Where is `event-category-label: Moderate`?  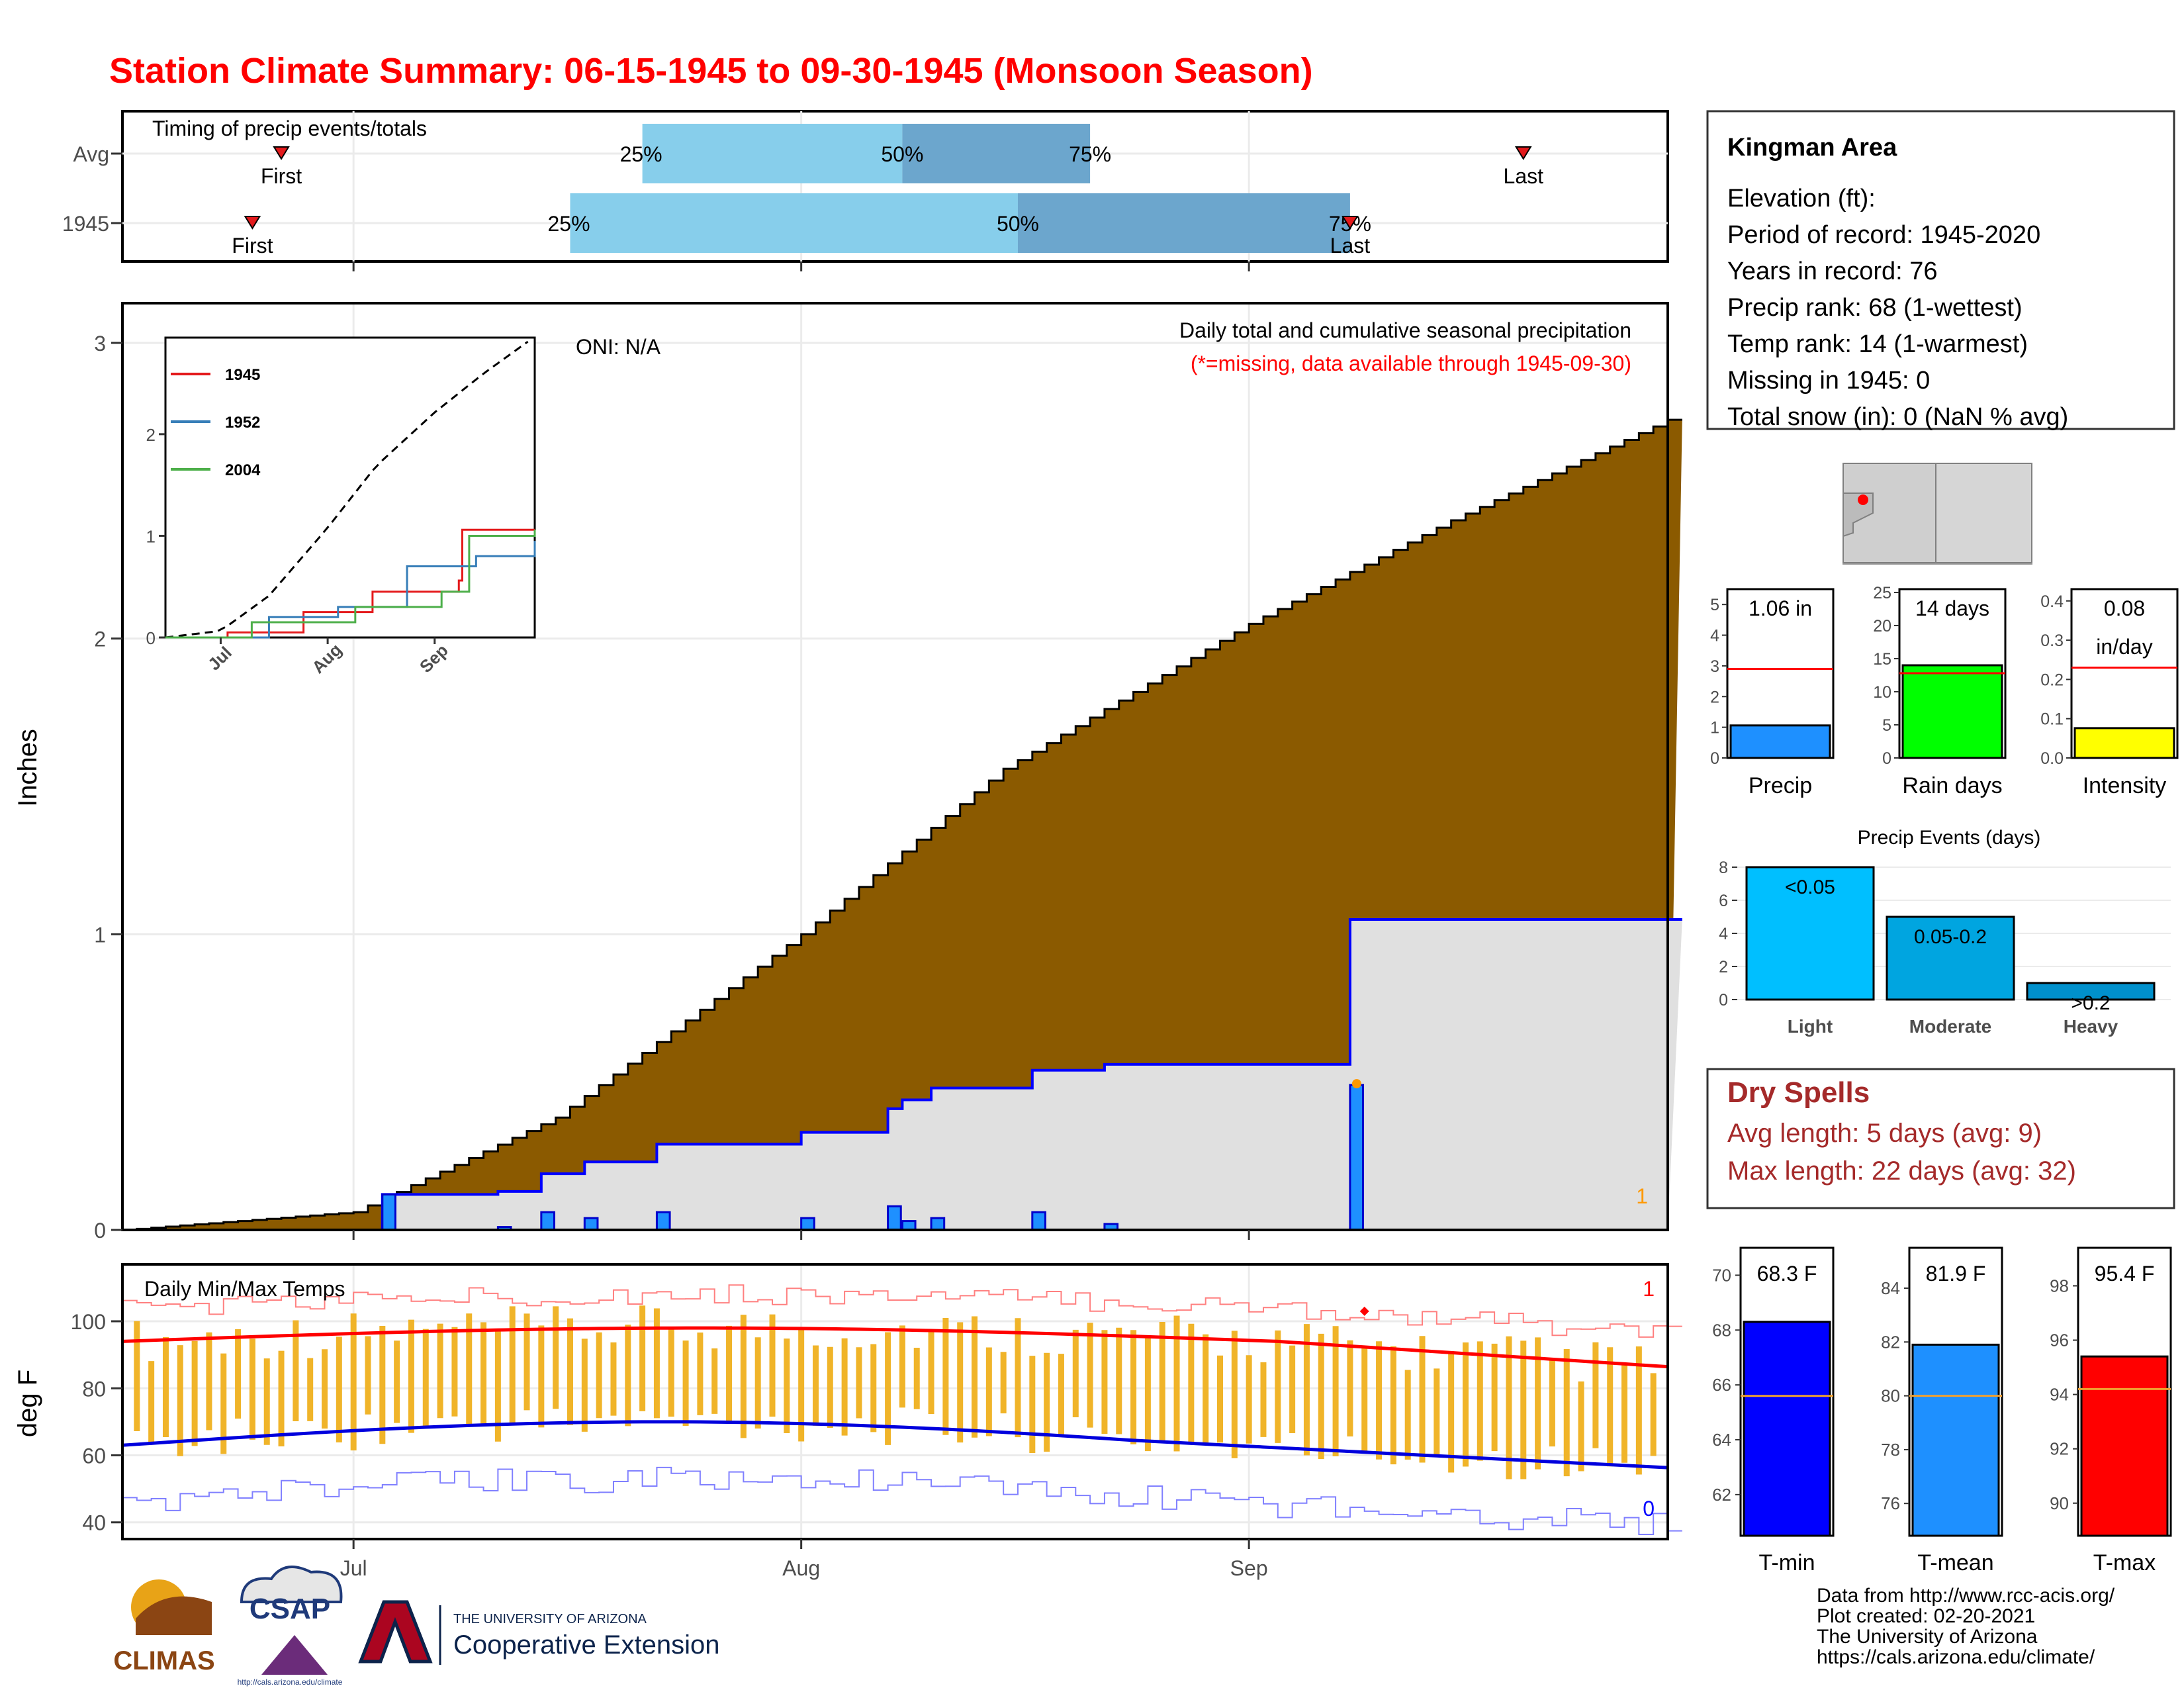 event-category-label: Moderate is located at coordinates (1950, 1026).